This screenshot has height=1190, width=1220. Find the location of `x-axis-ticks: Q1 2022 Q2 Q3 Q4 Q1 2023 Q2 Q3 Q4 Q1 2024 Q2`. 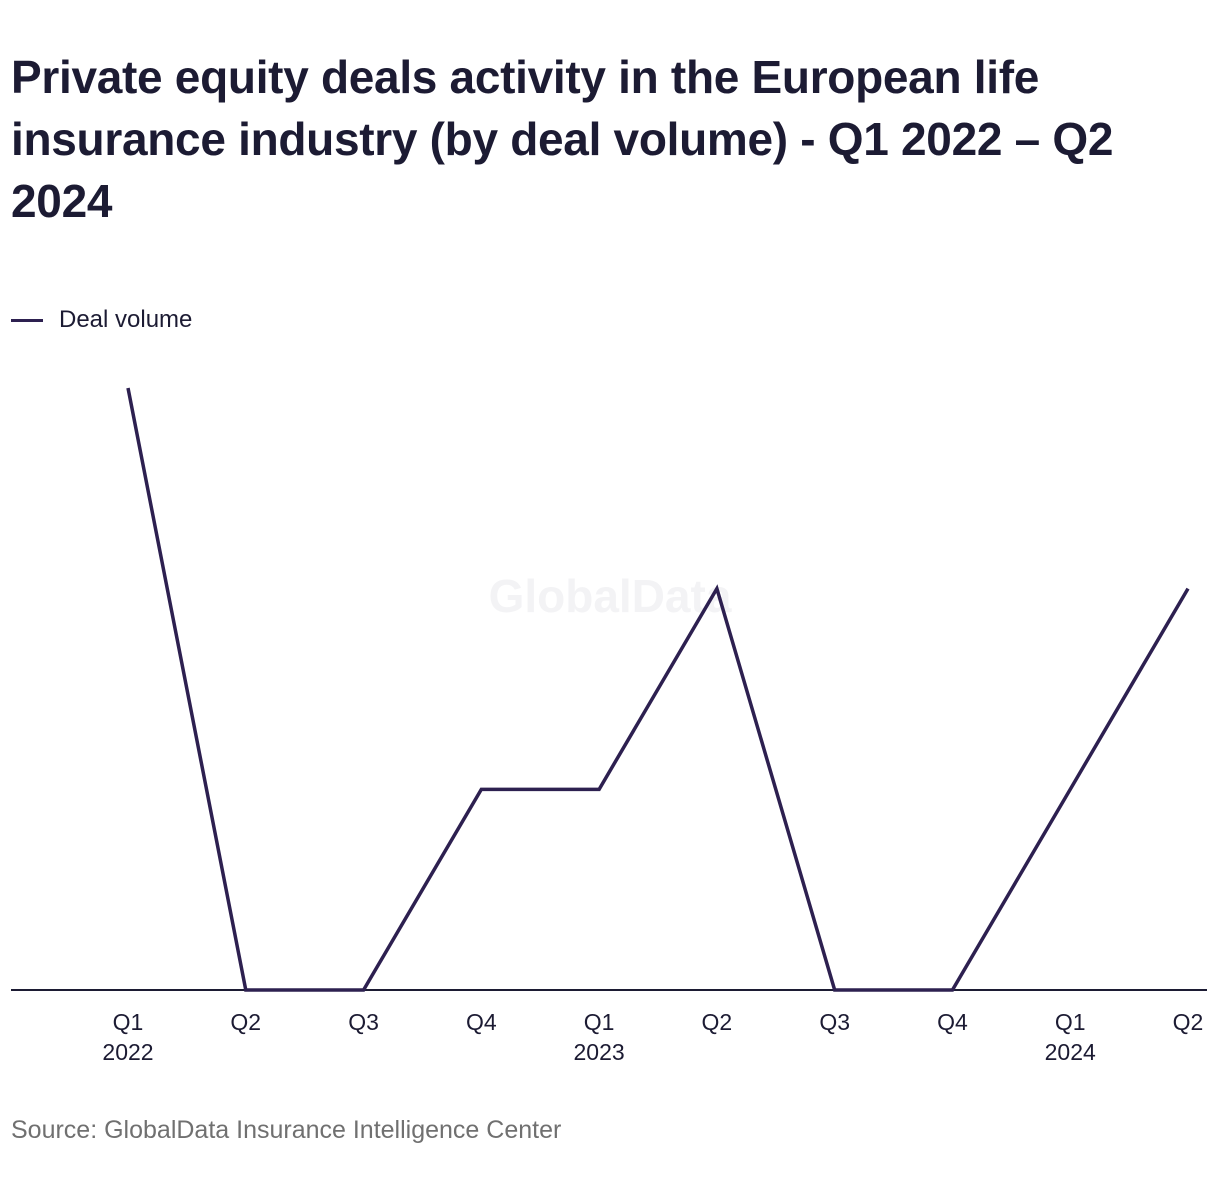

x-axis-ticks: Q1 2022 Q2 Q3 Q4 Q1 2023 Q2 Q3 Q4 Q1 2024 Q2 is located at coordinates (652, 1037).